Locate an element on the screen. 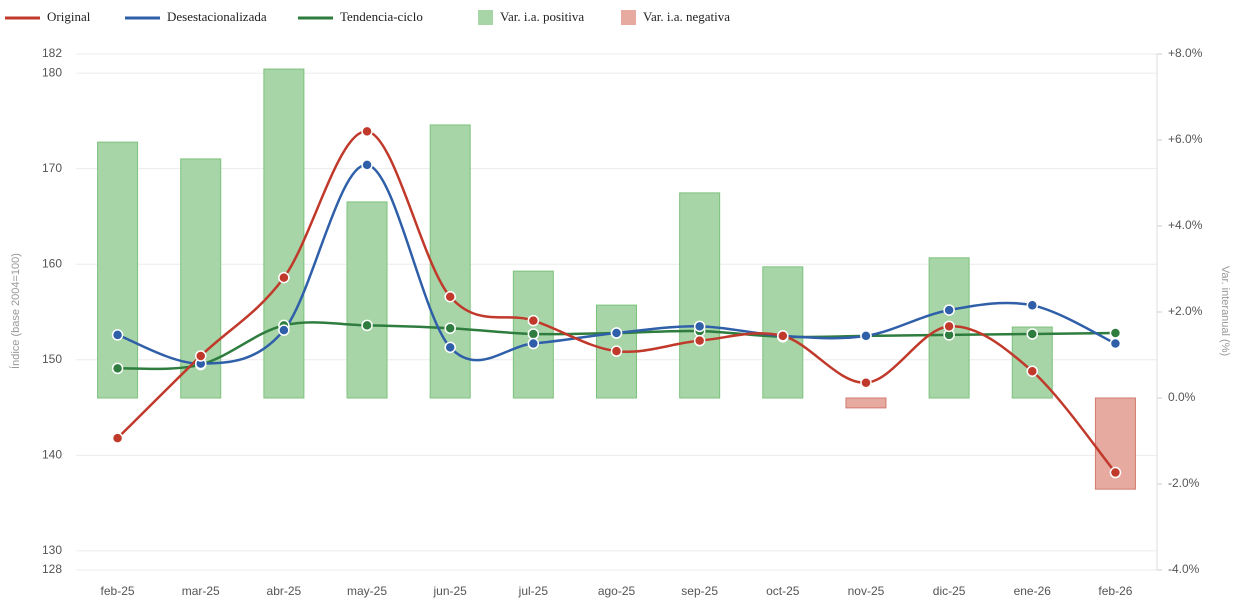  y-tick-label: 160 is located at coordinates (52, 263).